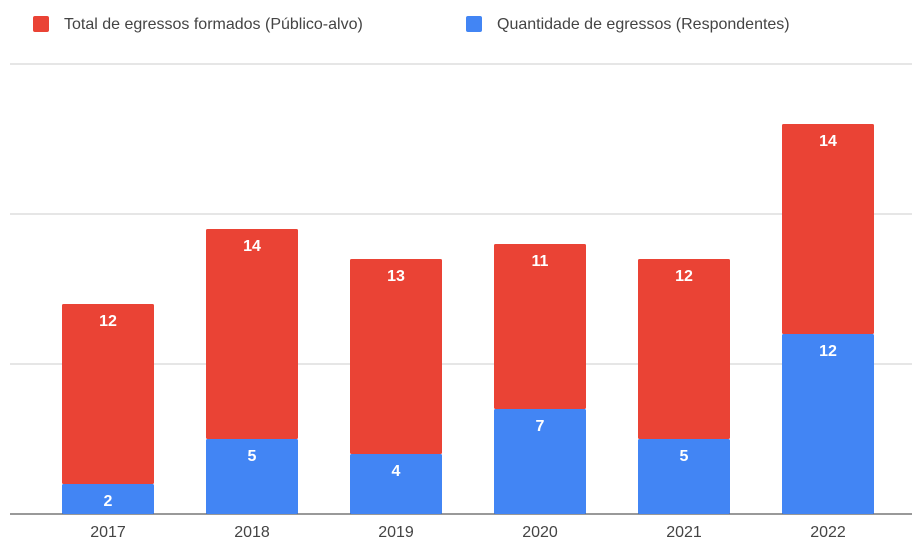  I want to click on x-tick-label: 2017, so click(108, 532).